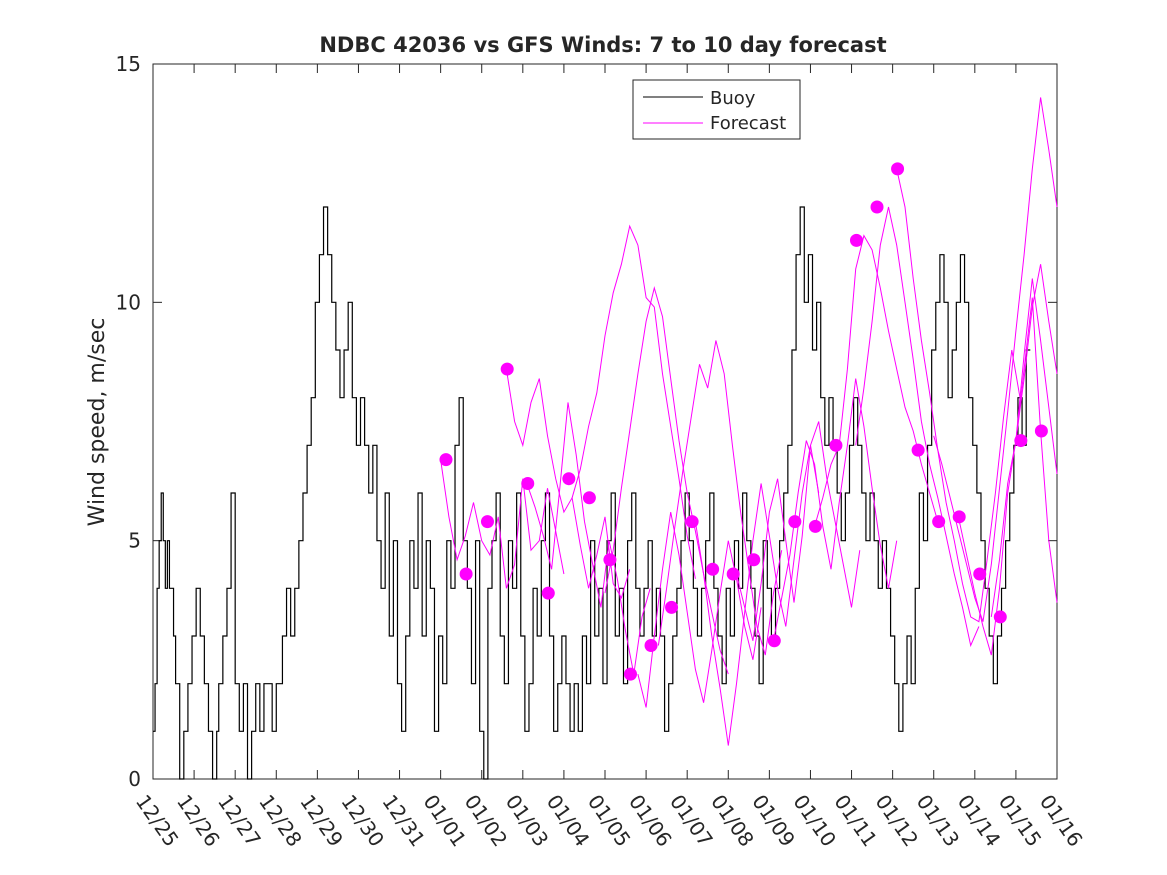  What do you see at coordinates (733, 98) in the screenshot?
I see `legend-label-buoy: Buoy` at bounding box center [733, 98].